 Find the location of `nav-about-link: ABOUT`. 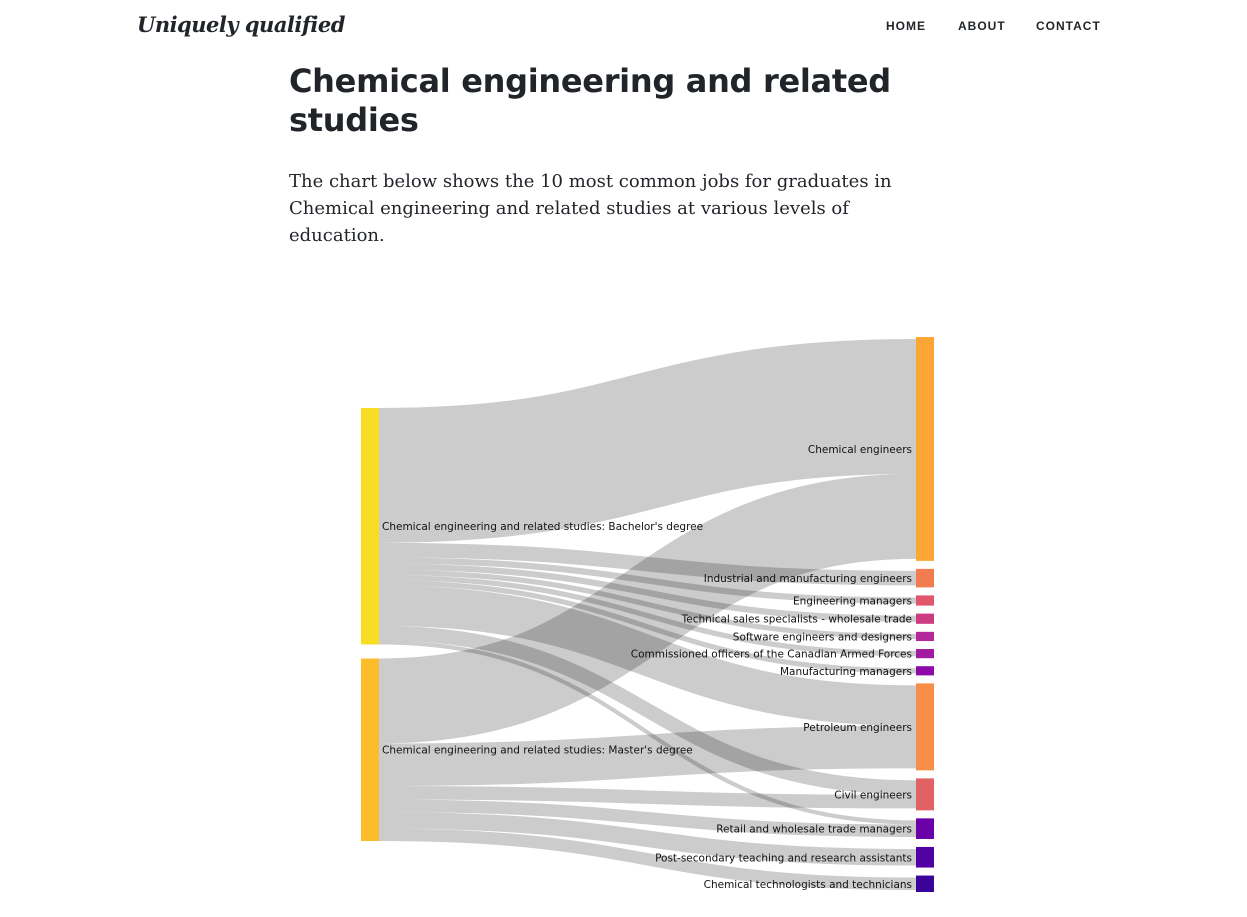

nav-about-link: ABOUT is located at coordinates (982, 26).